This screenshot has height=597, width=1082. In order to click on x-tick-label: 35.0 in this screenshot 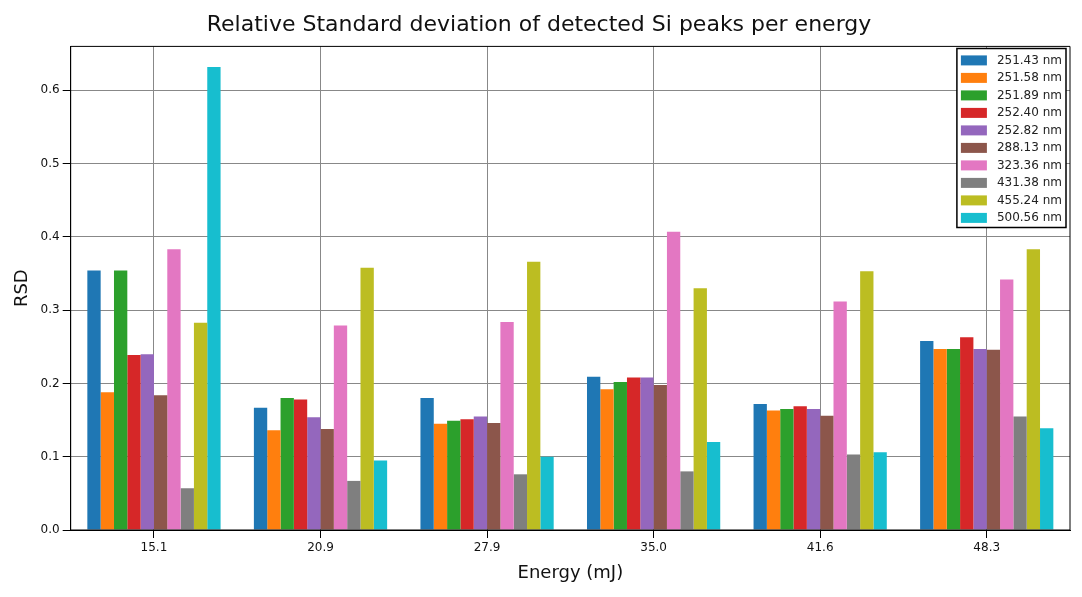, I will do `click(653, 547)`.